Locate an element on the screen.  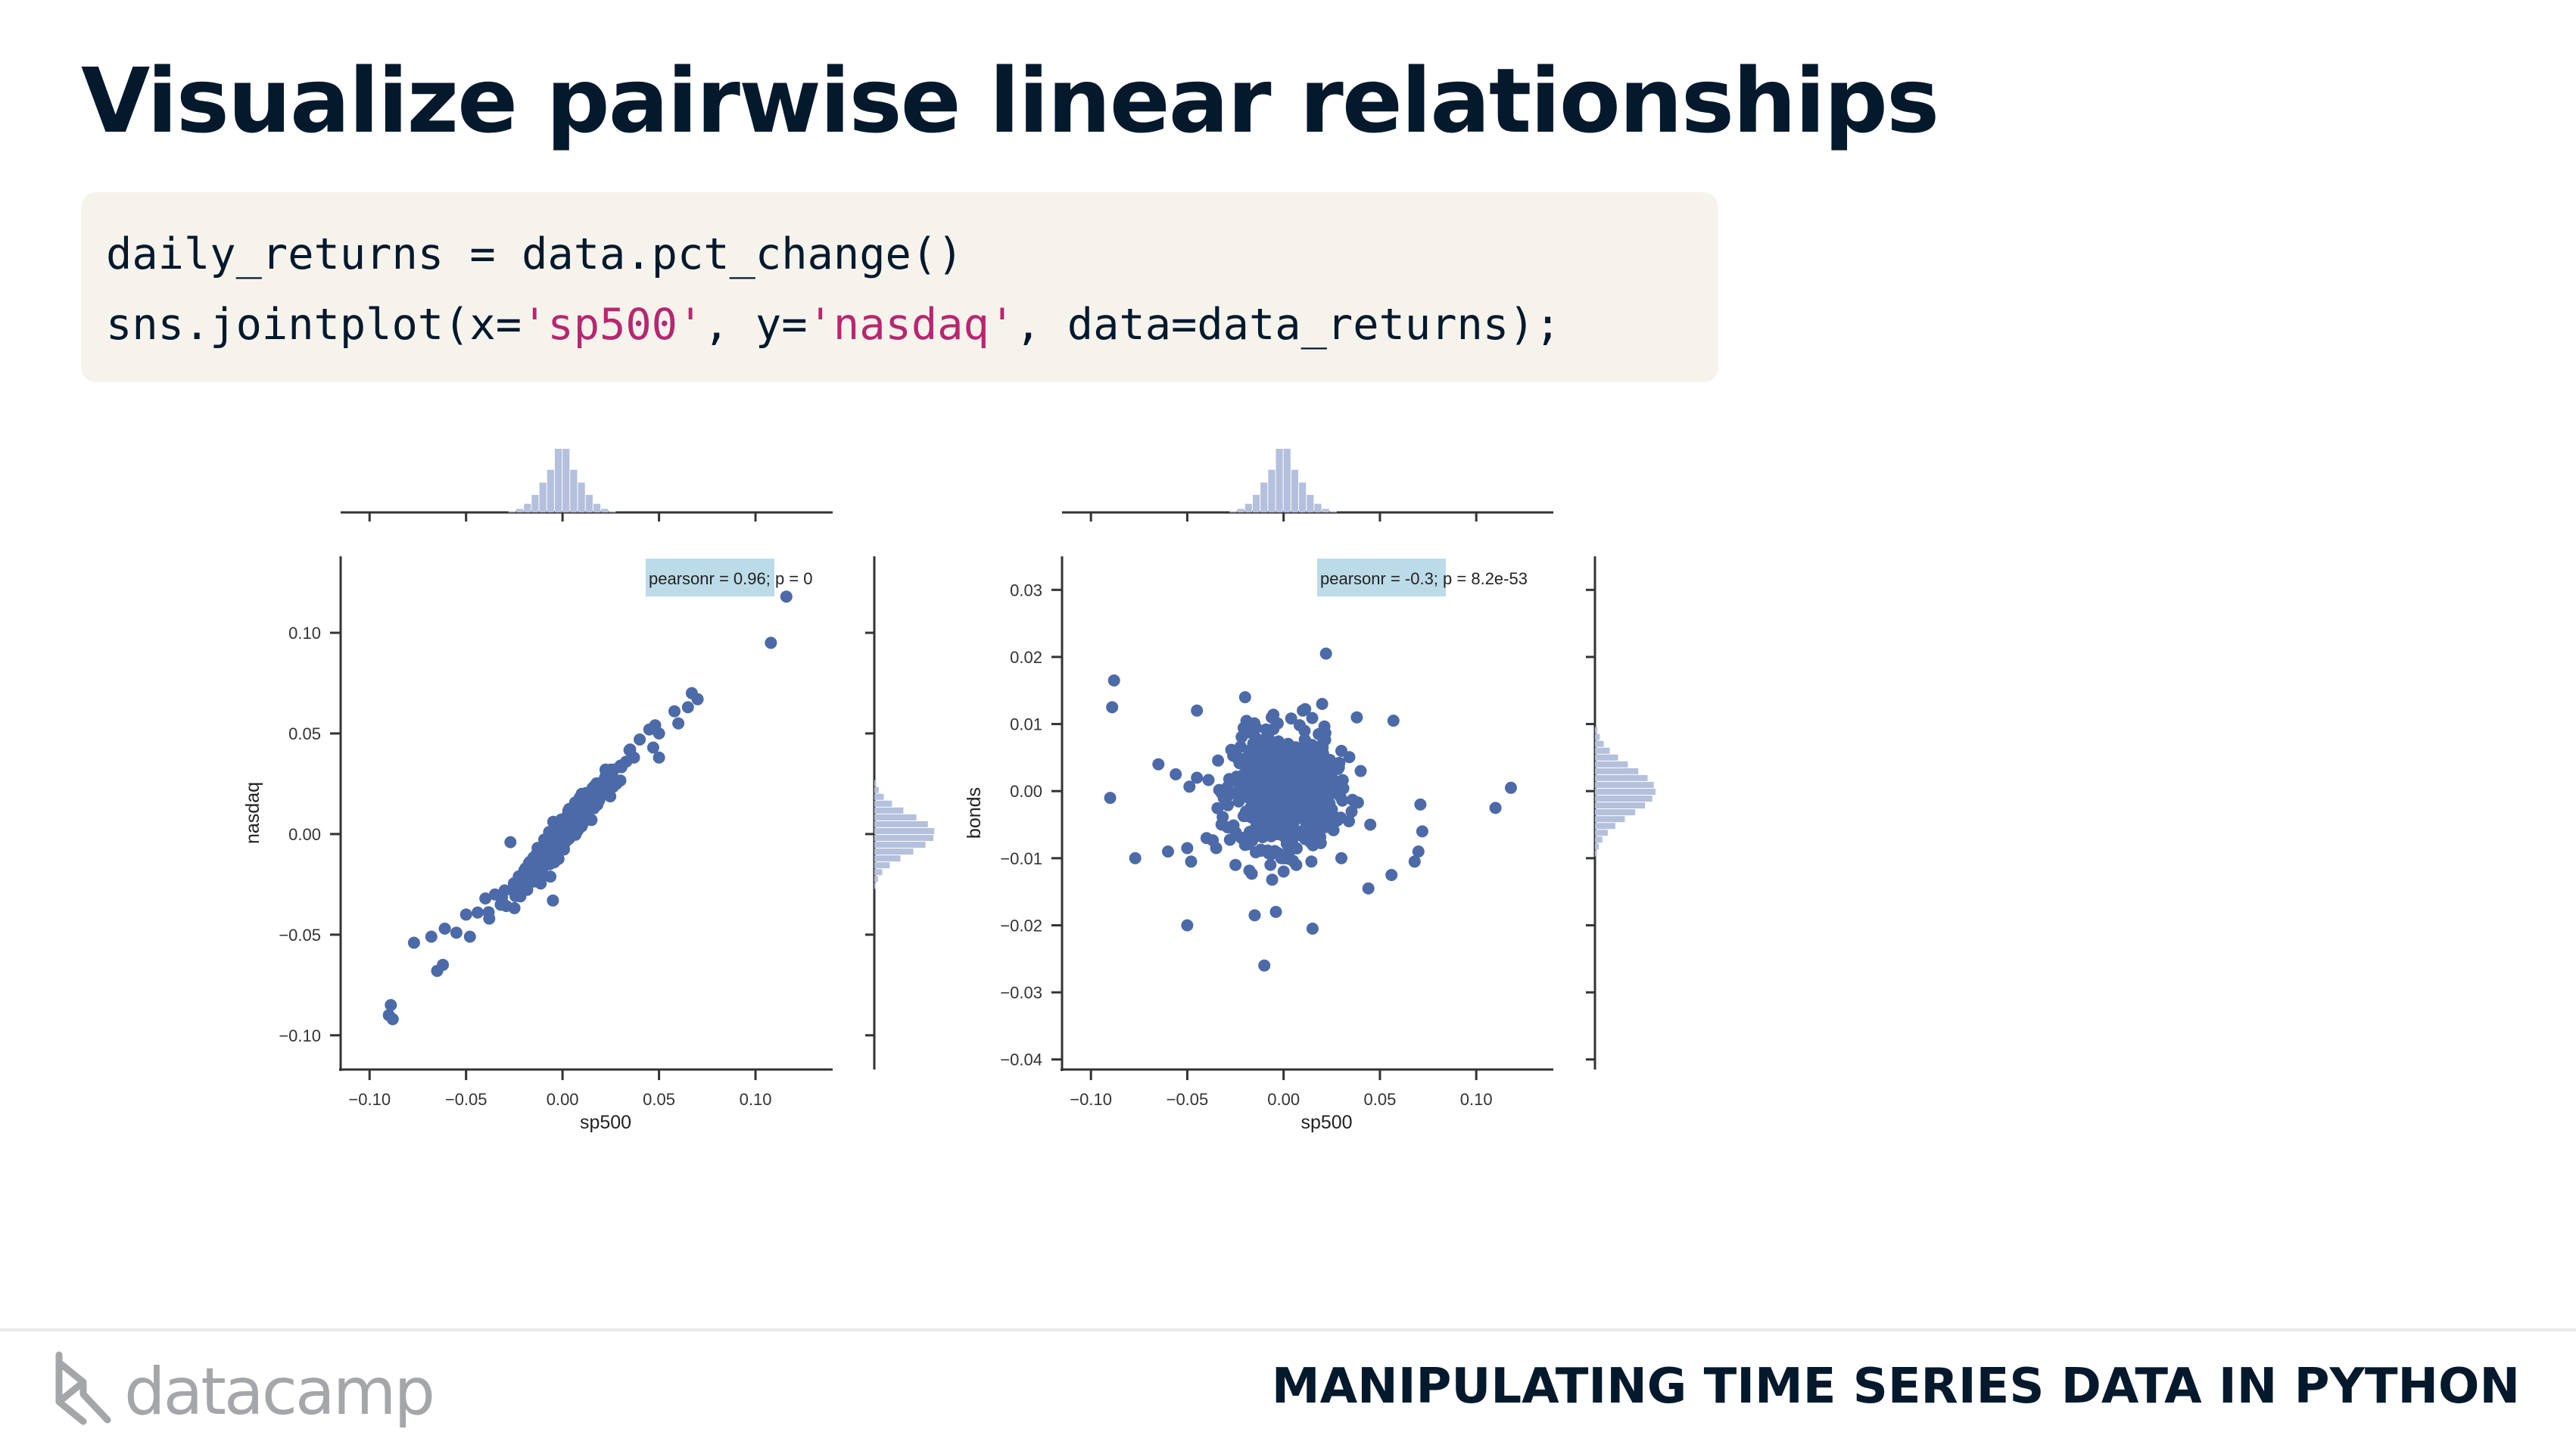
code-token: , y= is located at coordinates (755, 325).